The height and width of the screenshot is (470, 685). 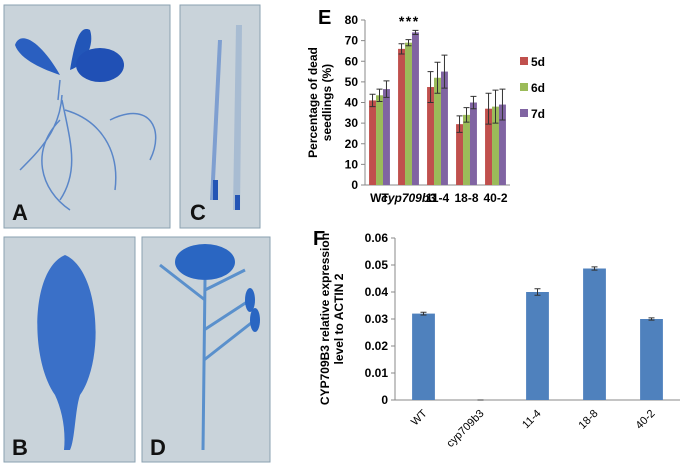 What do you see at coordinates (377, 346) in the screenshot?
I see `y-tick-label: 0.02` at bounding box center [377, 346].